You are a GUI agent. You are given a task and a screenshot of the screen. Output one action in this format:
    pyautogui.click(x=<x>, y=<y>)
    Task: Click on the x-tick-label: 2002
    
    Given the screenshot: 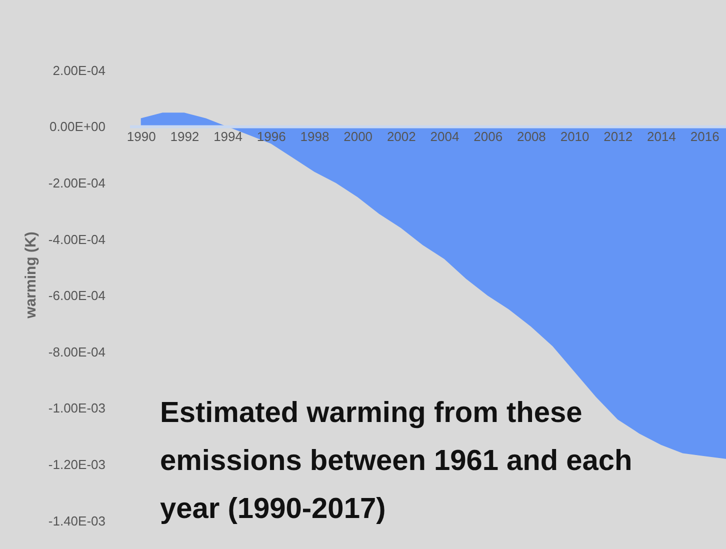 What is the action you would take?
    pyautogui.click(x=401, y=136)
    